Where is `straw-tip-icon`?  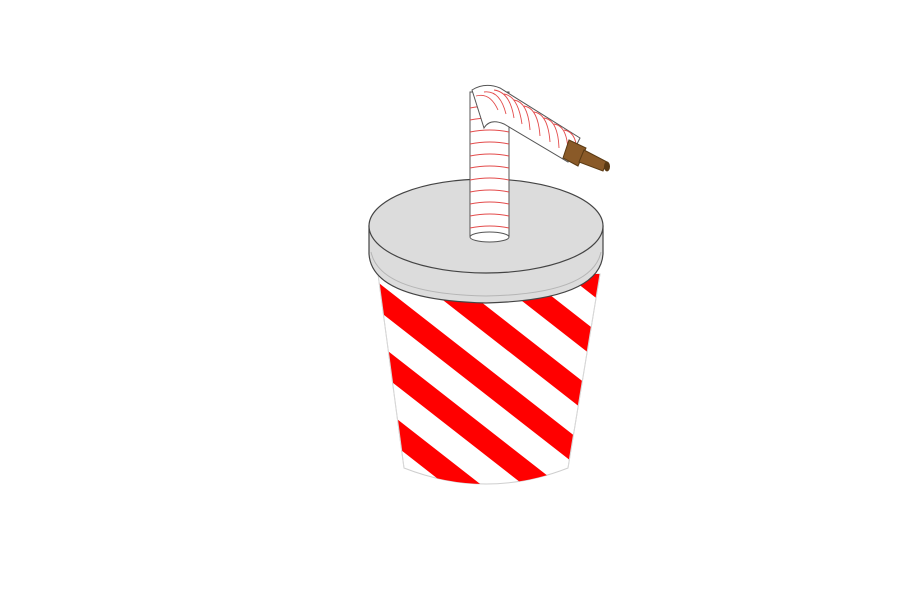
straw-tip-icon is located at coordinates (586, 156).